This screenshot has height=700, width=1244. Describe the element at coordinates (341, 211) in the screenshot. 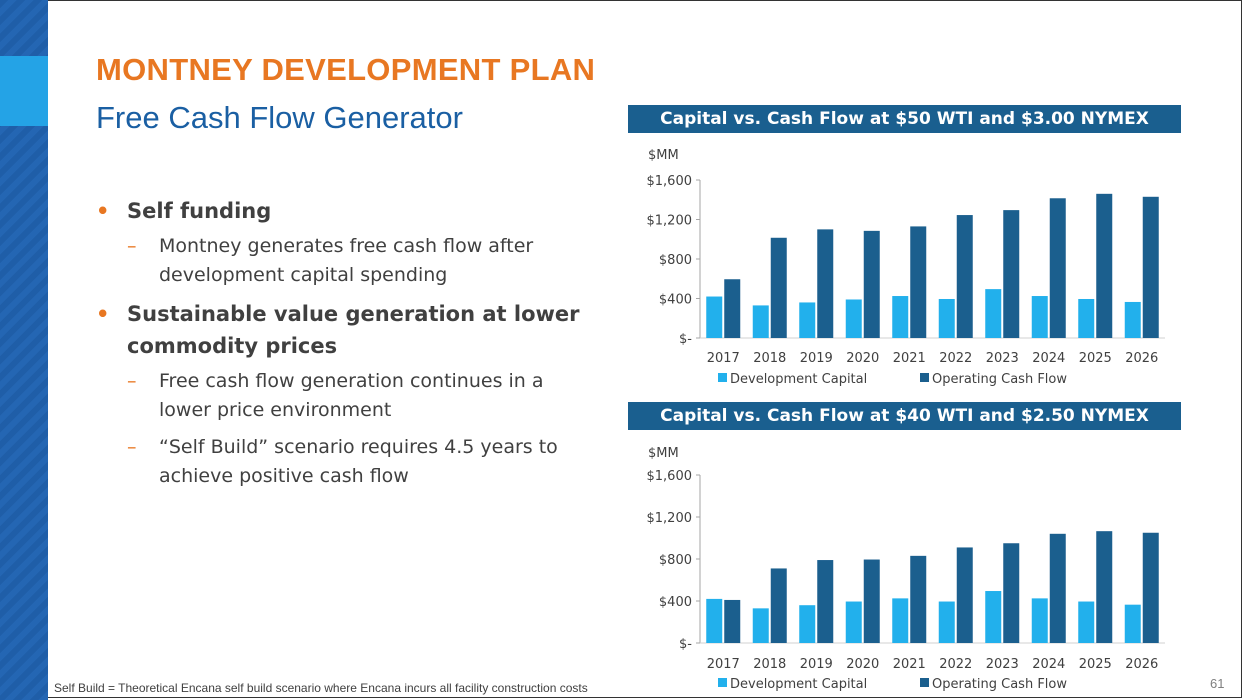

I see `bullet-self-funding: Self funding` at that location.